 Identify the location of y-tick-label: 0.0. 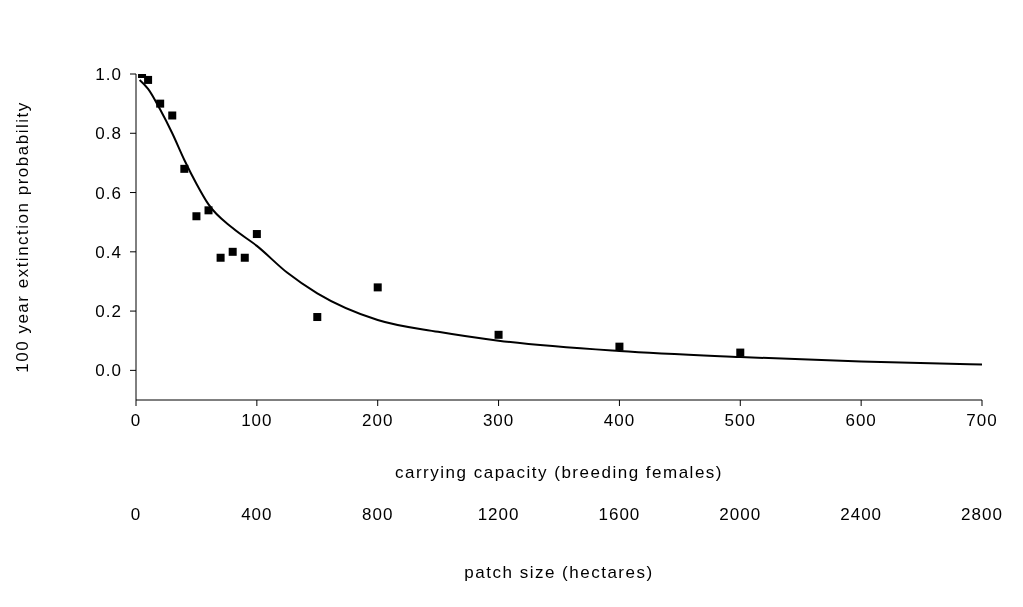
(108, 371).